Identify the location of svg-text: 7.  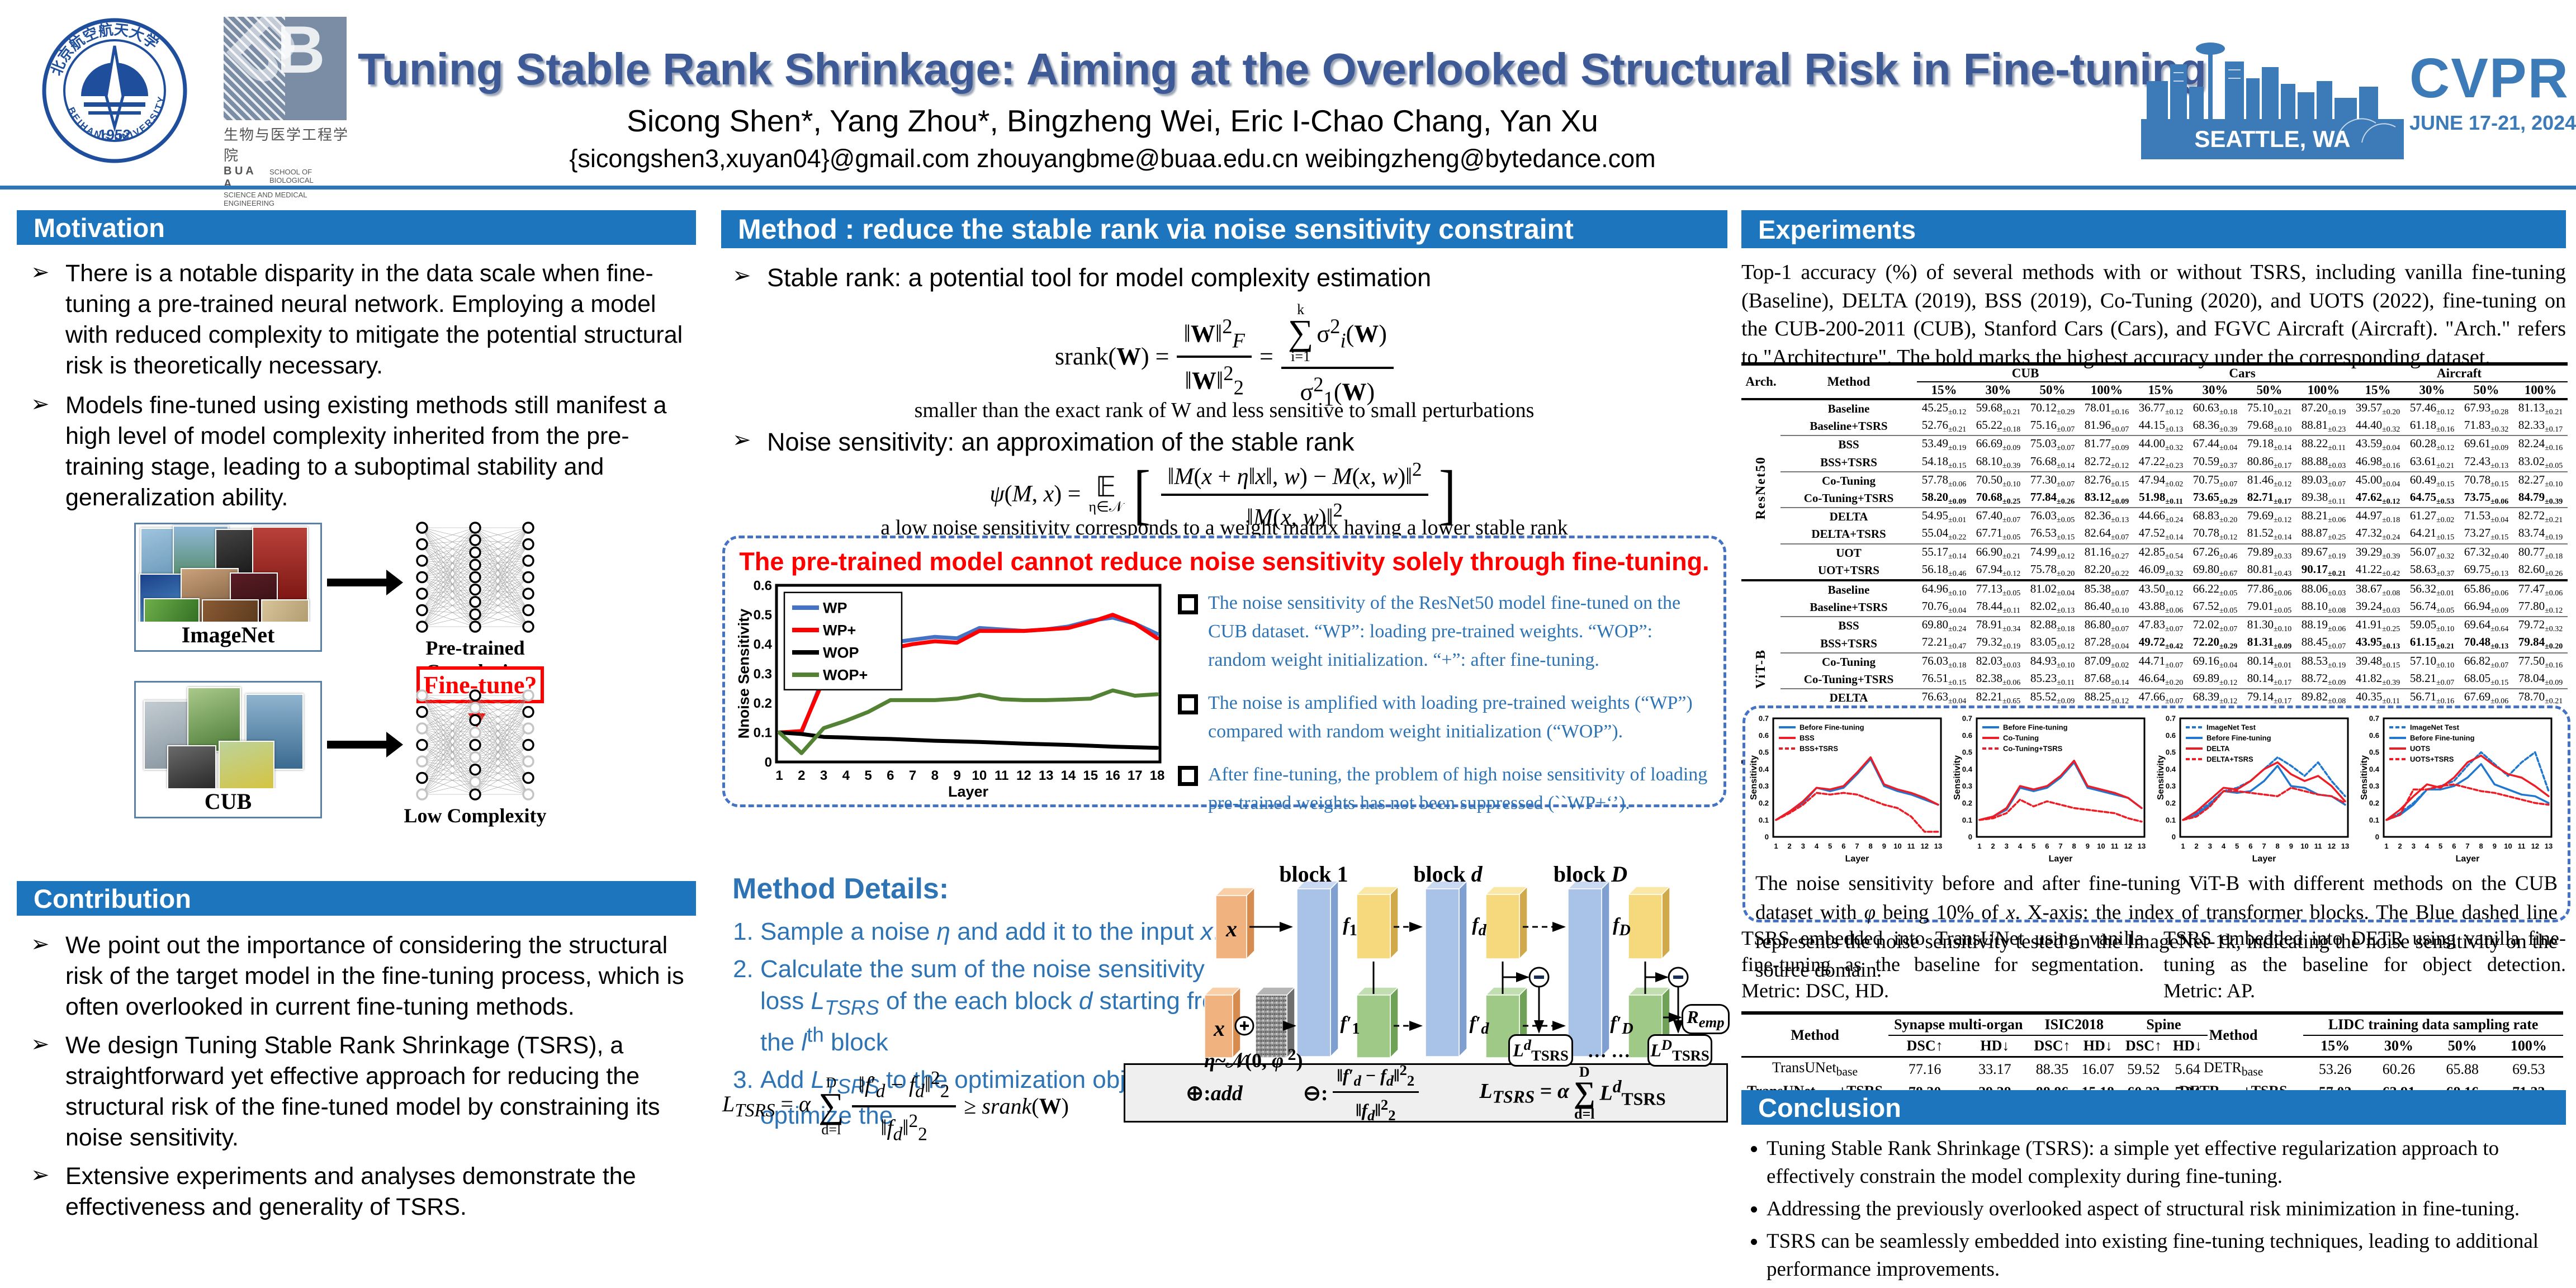
(2060, 846).